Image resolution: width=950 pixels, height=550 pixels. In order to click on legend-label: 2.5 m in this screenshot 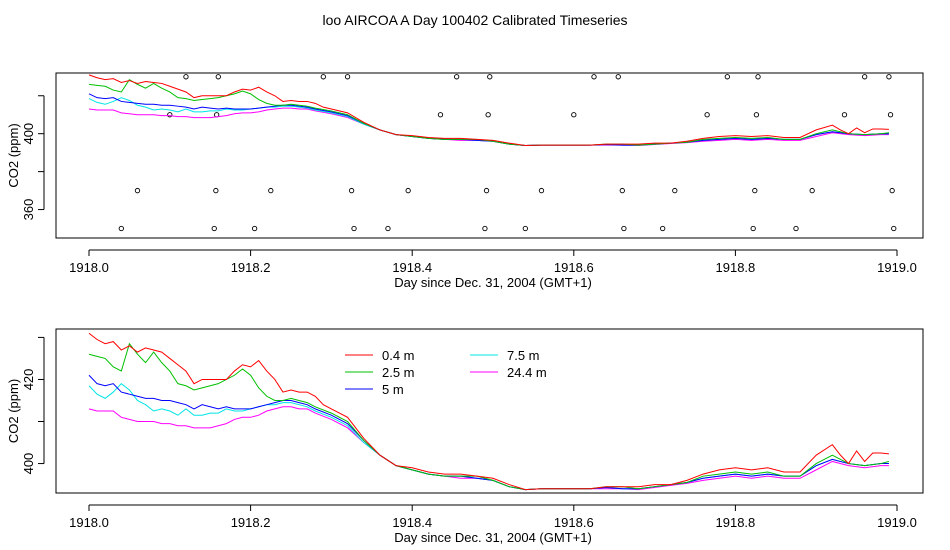, I will do `click(398, 372)`.